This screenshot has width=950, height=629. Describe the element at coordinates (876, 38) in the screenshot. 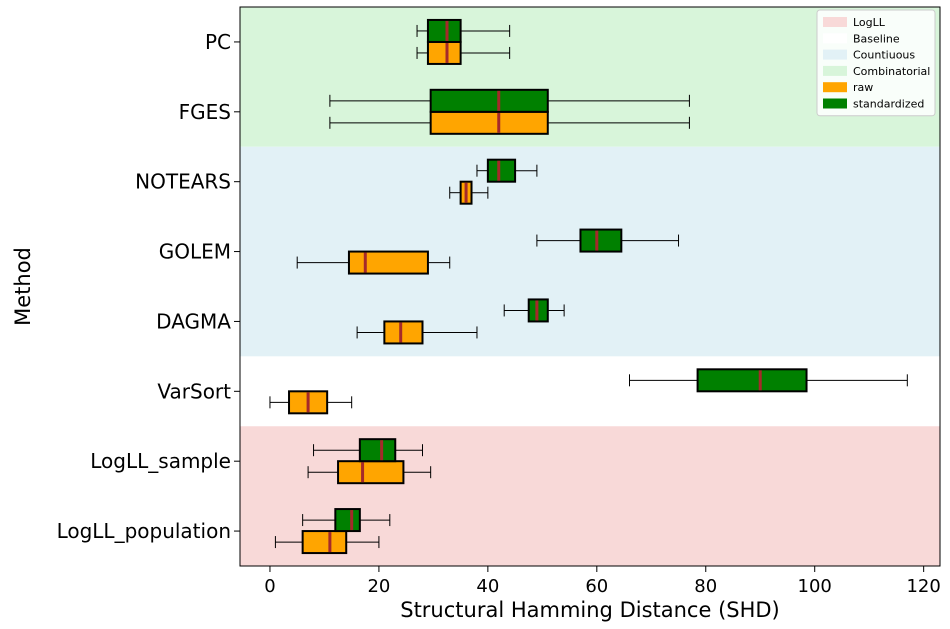

I see `legend-label: Baseline` at that location.